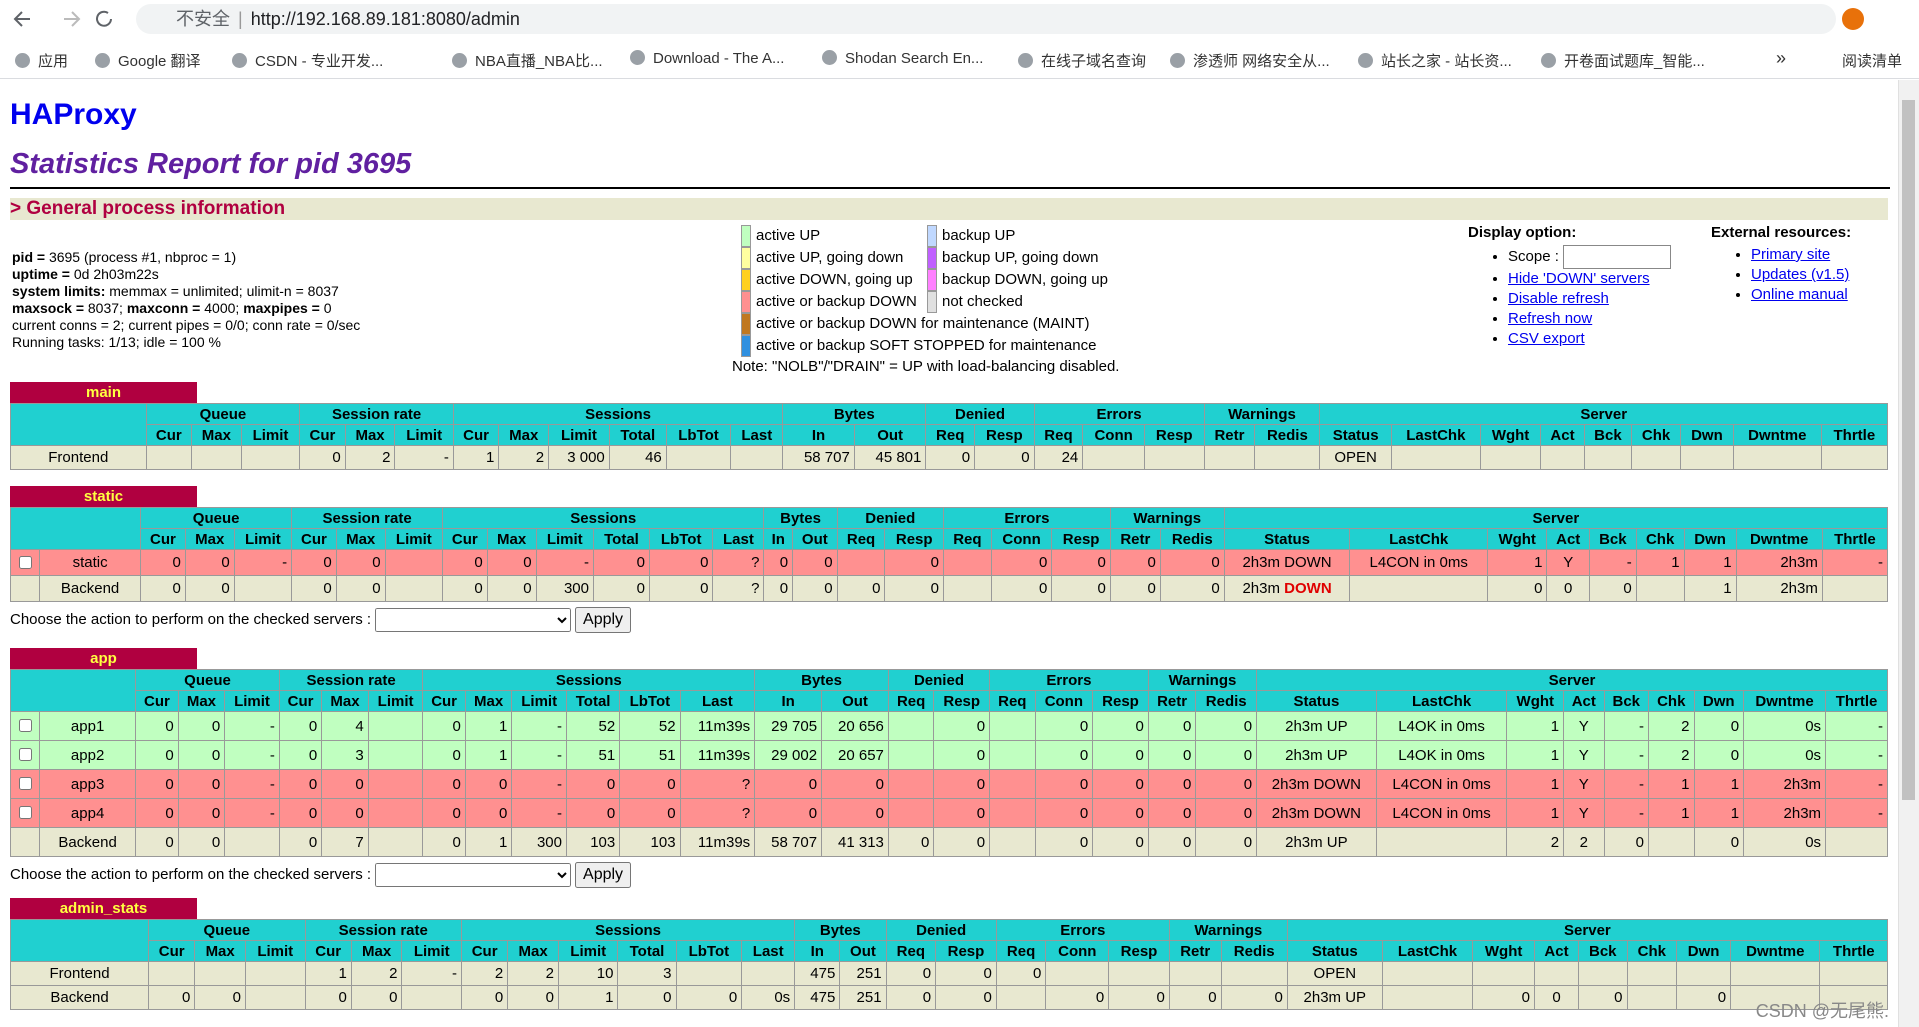  Describe the element at coordinates (890, 435) in the screenshot. I see `column-header: Out` at that location.